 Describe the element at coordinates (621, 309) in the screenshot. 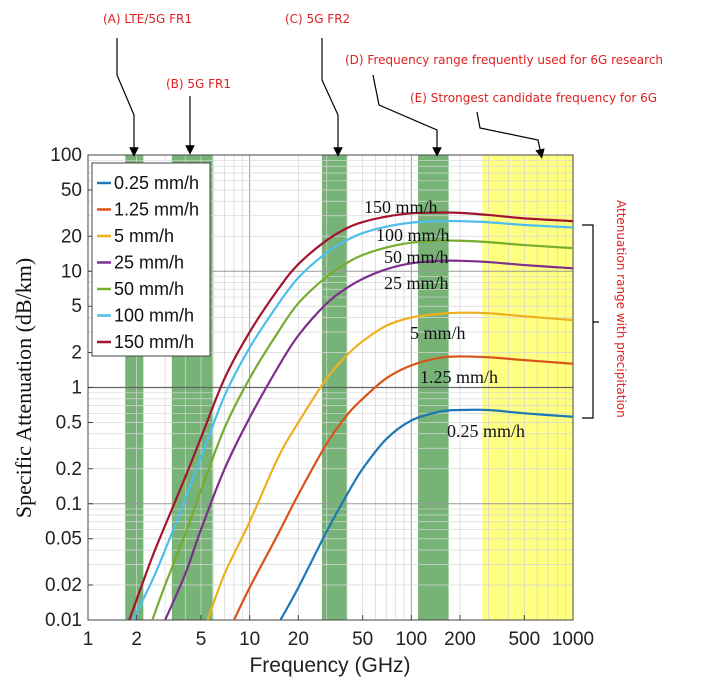

I see `annotation-range: Attenuation range with precipitation` at that location.